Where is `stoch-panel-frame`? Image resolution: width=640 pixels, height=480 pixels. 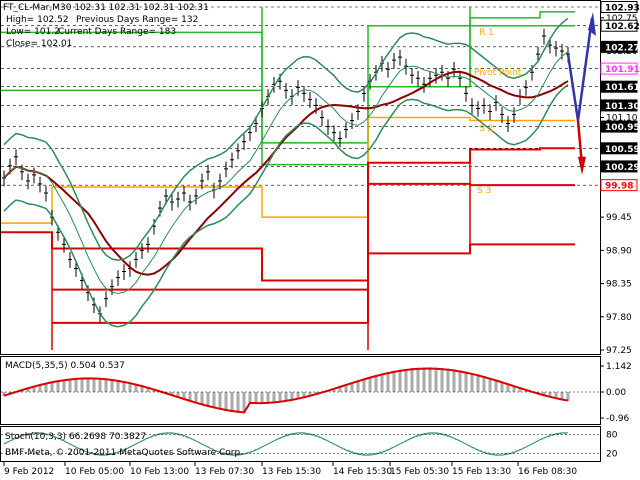 stoch-panel-frame is located at coordinates (300, 444).